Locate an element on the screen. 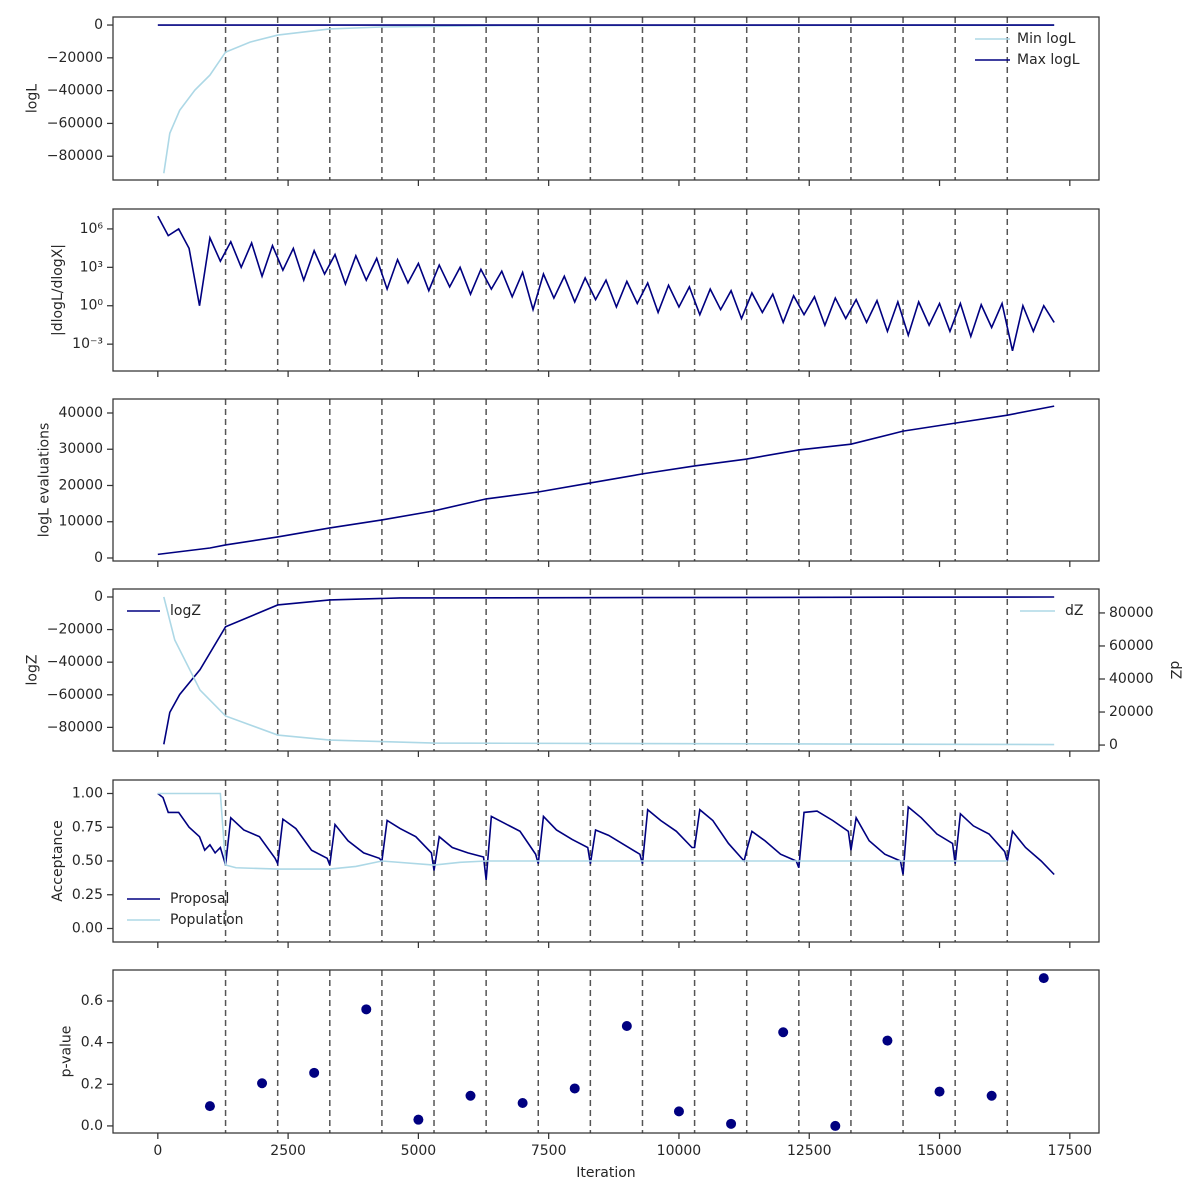 The width and height of the screenshot is (1200, 1200). x-tick-label: 15000 is located at coordinates (939, 1151).